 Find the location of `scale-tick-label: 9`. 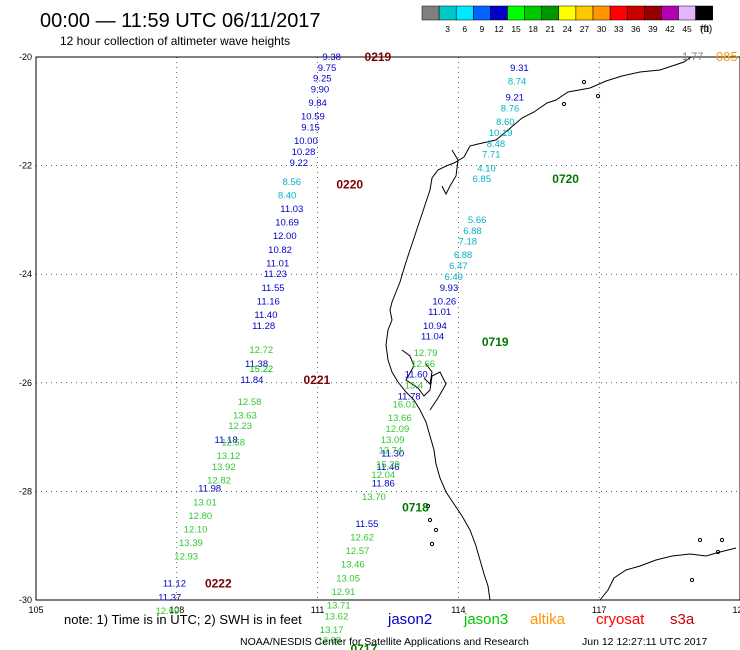

scale-tick-label: 9 is located at coordinates (481, 29).